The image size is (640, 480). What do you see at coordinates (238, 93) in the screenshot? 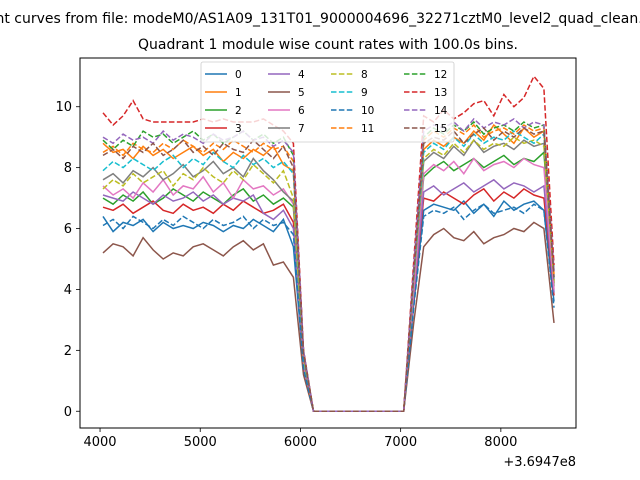
I see `legend-label-1: 1` at bounding box center [238, 93].